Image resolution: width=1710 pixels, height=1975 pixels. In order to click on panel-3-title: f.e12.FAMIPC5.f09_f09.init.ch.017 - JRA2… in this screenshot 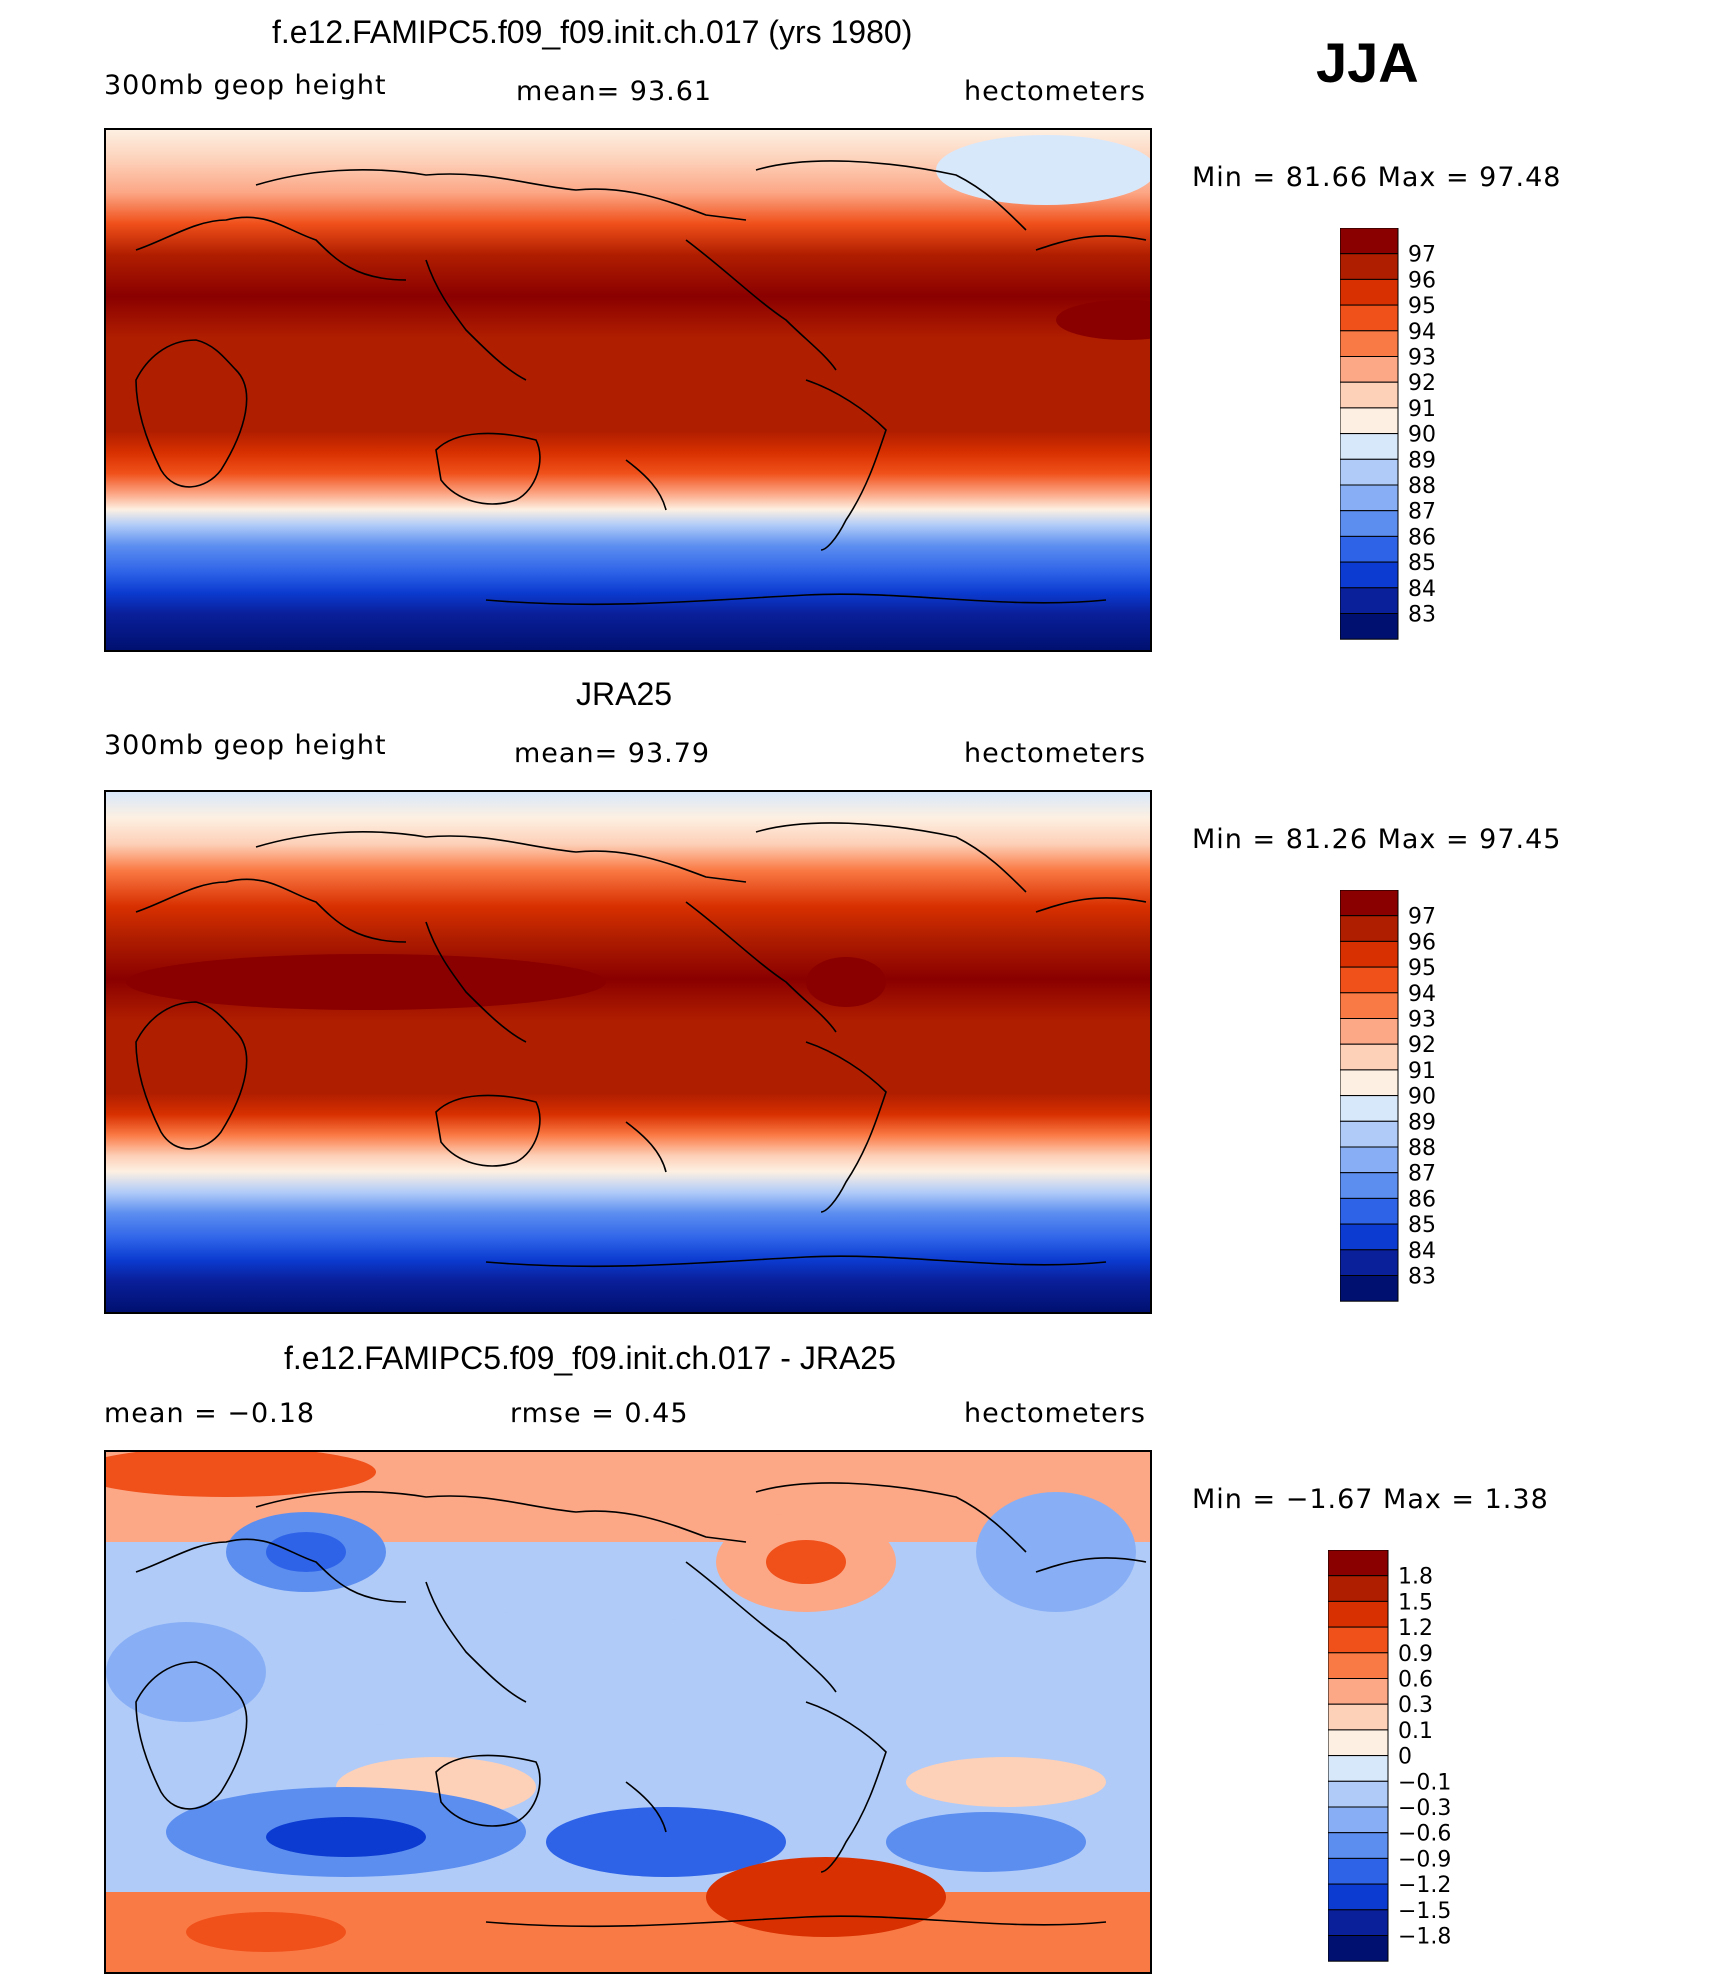, I will do `click(590, 1358)`.